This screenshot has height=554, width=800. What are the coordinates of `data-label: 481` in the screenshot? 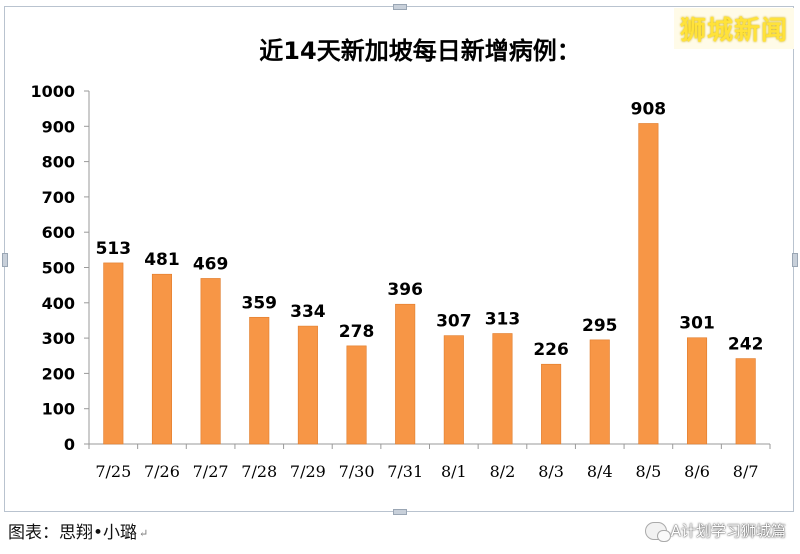 It's located at (162, 260).